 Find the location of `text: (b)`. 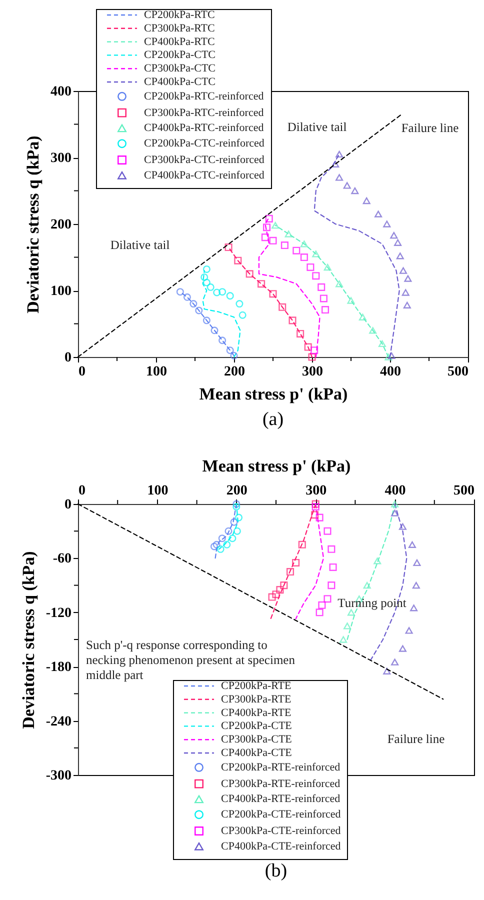

text: (b) is located at coordinates (276, 871).